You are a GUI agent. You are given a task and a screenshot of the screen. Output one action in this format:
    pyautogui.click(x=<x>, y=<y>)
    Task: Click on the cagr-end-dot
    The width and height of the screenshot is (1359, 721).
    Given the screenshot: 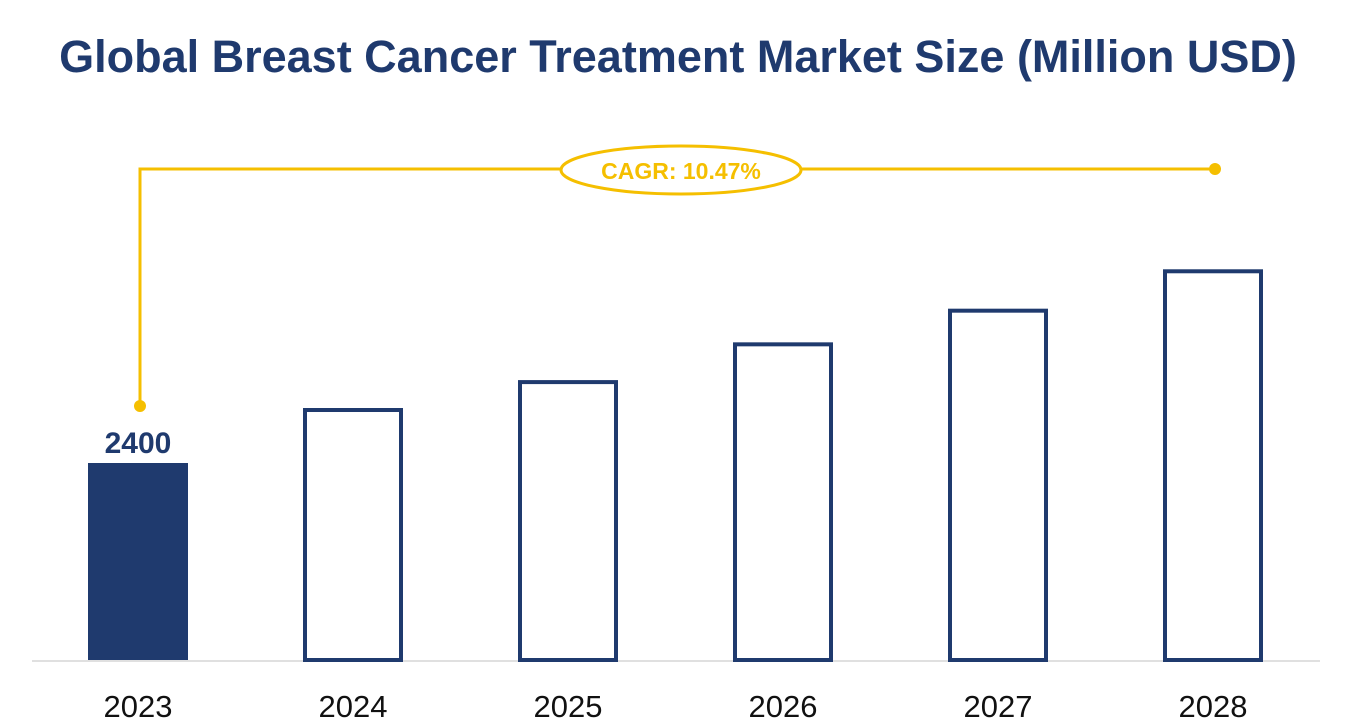 What is the action you would take?
    pyautogui.click(x=1215, y=169)
    